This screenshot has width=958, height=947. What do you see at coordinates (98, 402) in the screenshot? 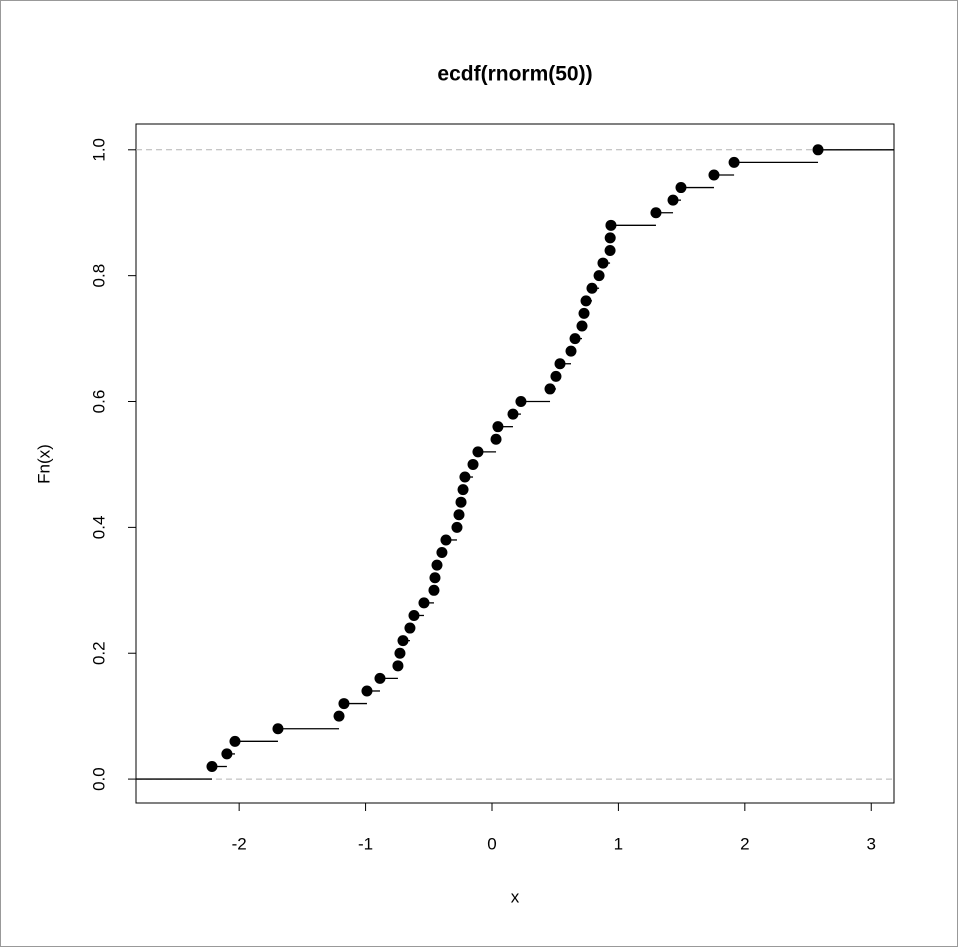
I see `y-tick-label: 0.6` at bounding box center [98, 402].